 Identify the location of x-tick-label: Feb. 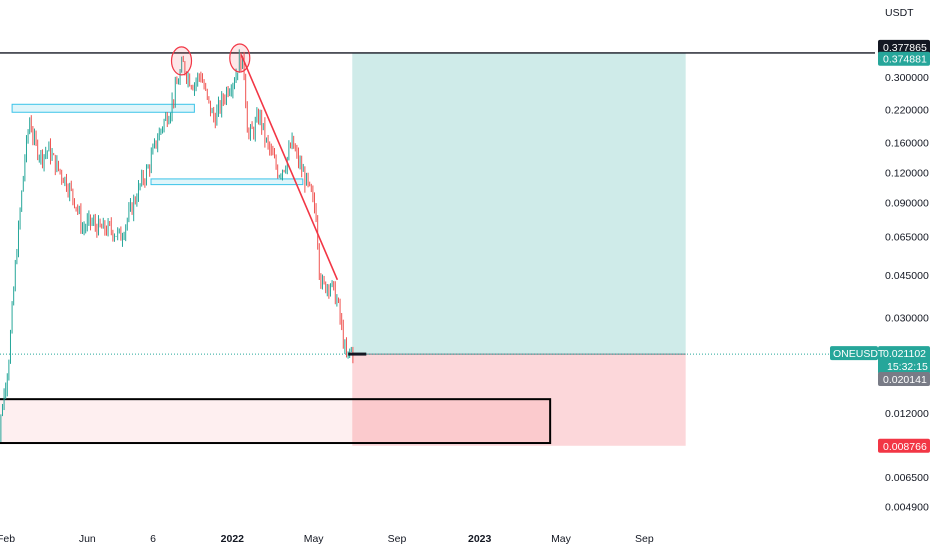
(7, 539).